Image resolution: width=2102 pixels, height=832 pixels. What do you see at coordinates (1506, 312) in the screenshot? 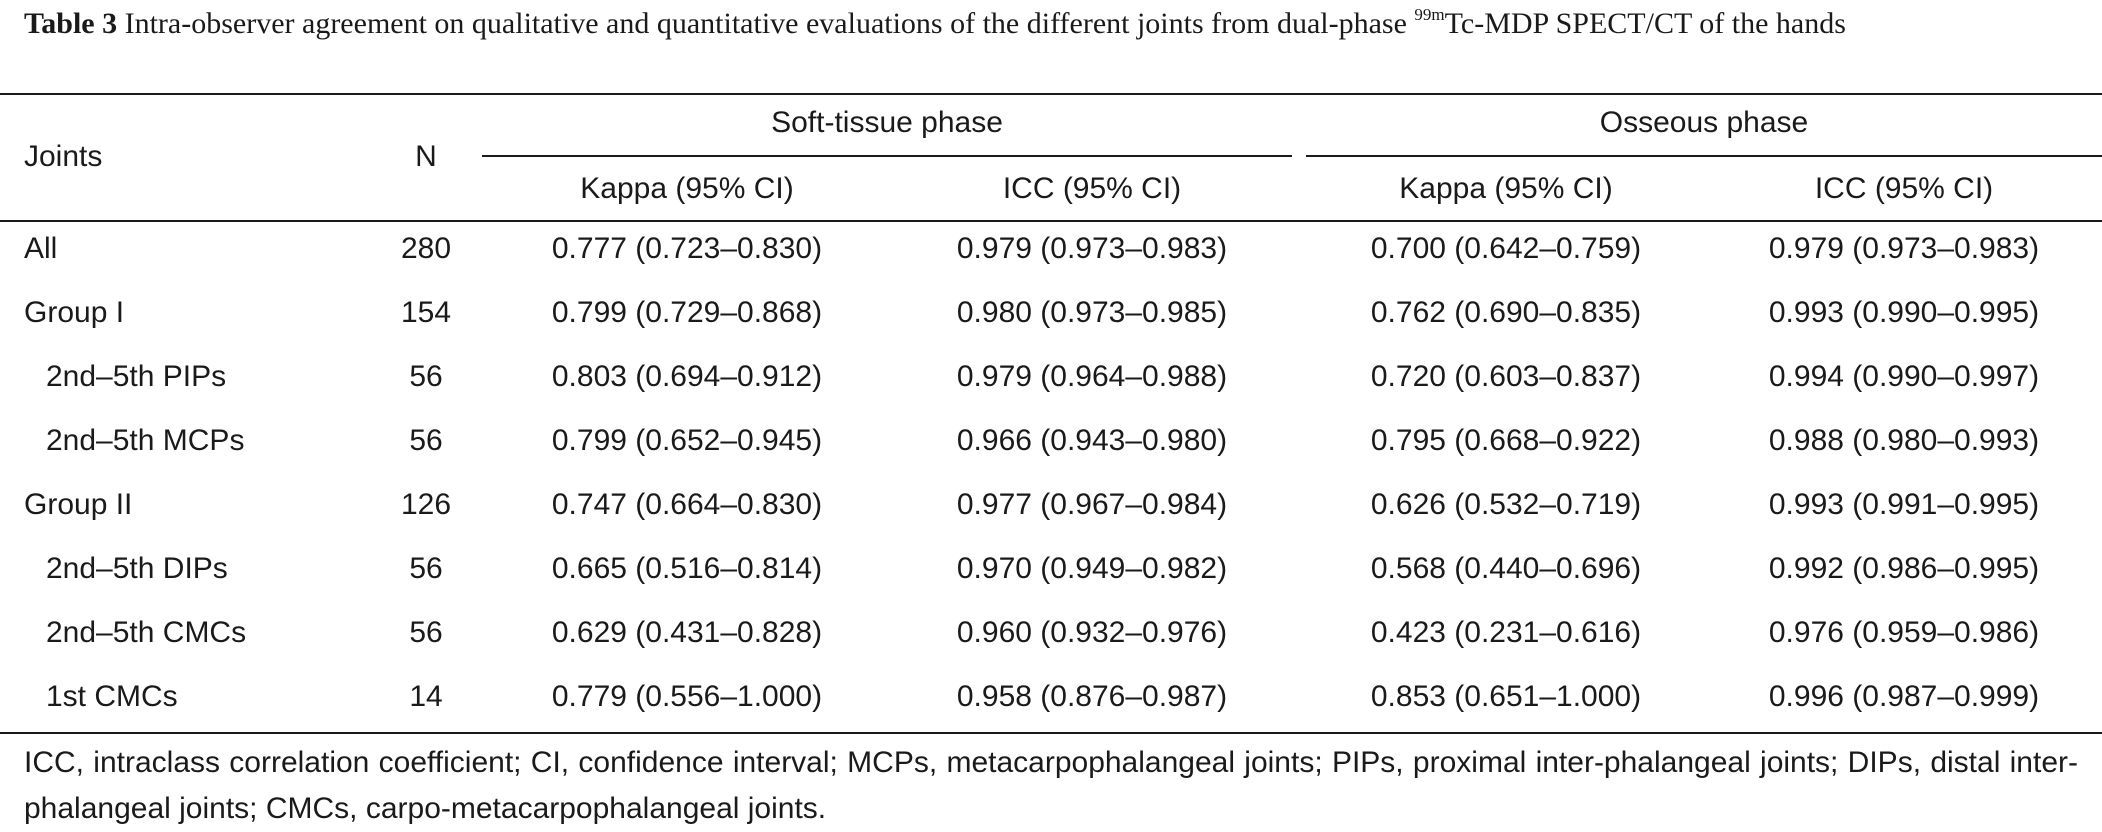
I see `cell-os-kappa: 0.762 (0.690–0.835)` at bounding box center [1506, 312].